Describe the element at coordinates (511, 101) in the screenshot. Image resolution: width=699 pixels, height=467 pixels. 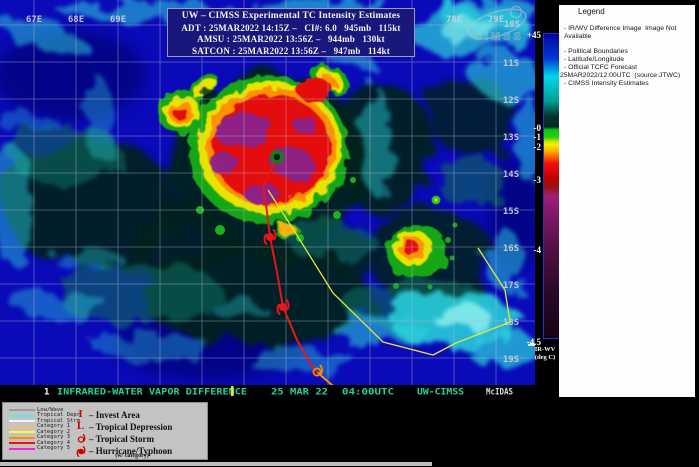
I see `lat-label: 12S` at that location.